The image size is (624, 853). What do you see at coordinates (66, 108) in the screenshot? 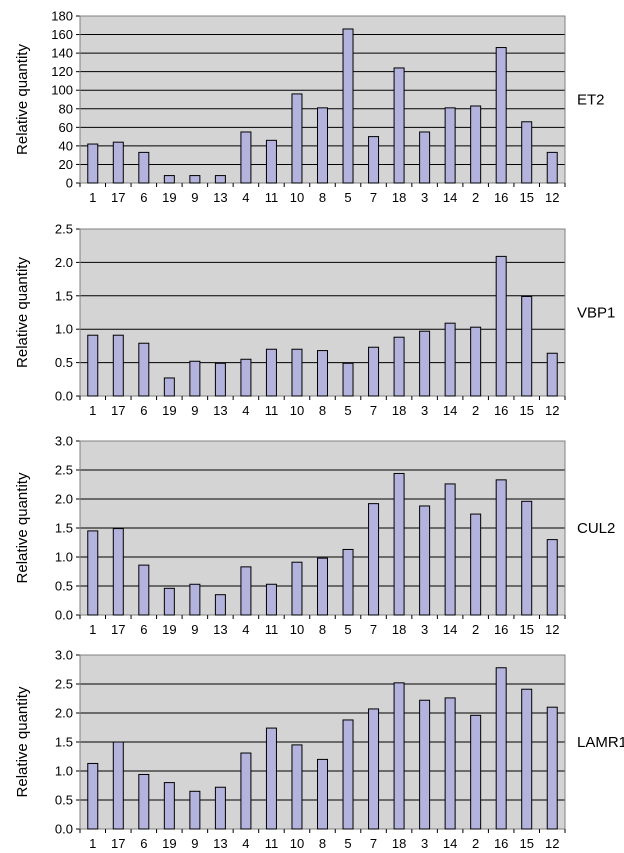
I see `y-tick-label: 80` at bounding box center [66, 108].